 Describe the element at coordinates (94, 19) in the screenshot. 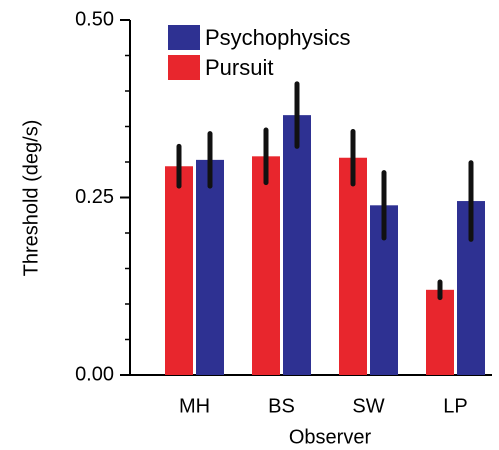

I see `y-tick-label: 0.50` at that location.